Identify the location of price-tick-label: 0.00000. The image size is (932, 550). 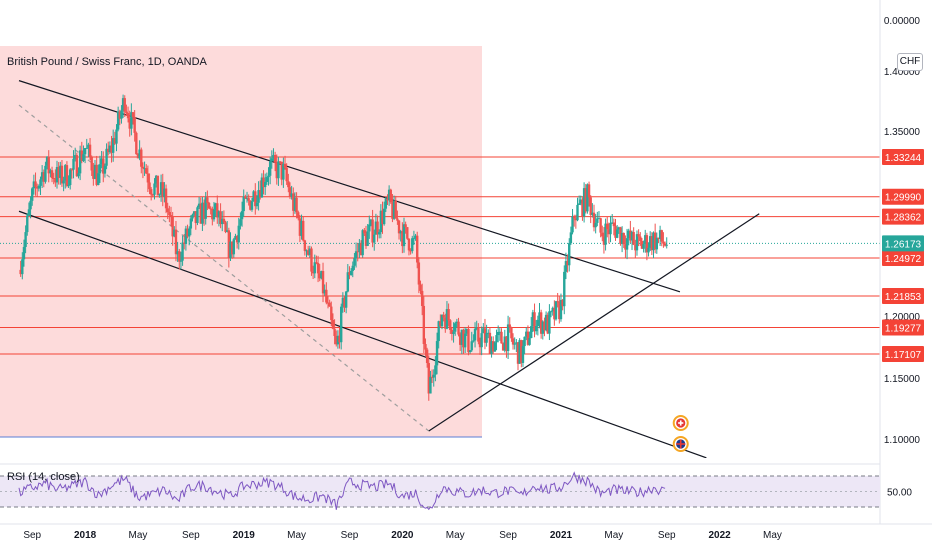
(902, 21).